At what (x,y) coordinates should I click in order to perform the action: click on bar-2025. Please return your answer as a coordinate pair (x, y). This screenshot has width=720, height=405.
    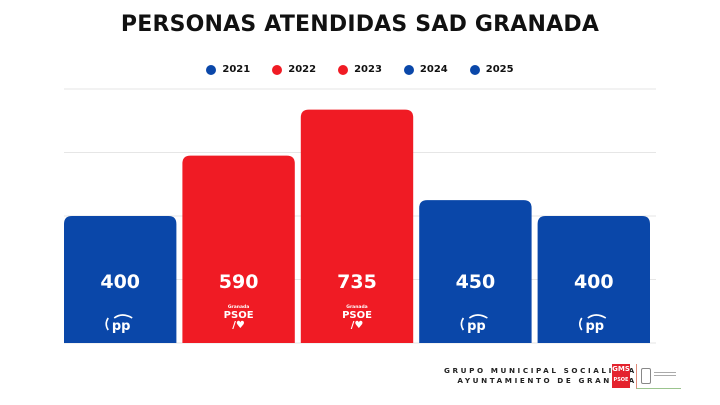
    Looking at the image, I should click on (593, 279).